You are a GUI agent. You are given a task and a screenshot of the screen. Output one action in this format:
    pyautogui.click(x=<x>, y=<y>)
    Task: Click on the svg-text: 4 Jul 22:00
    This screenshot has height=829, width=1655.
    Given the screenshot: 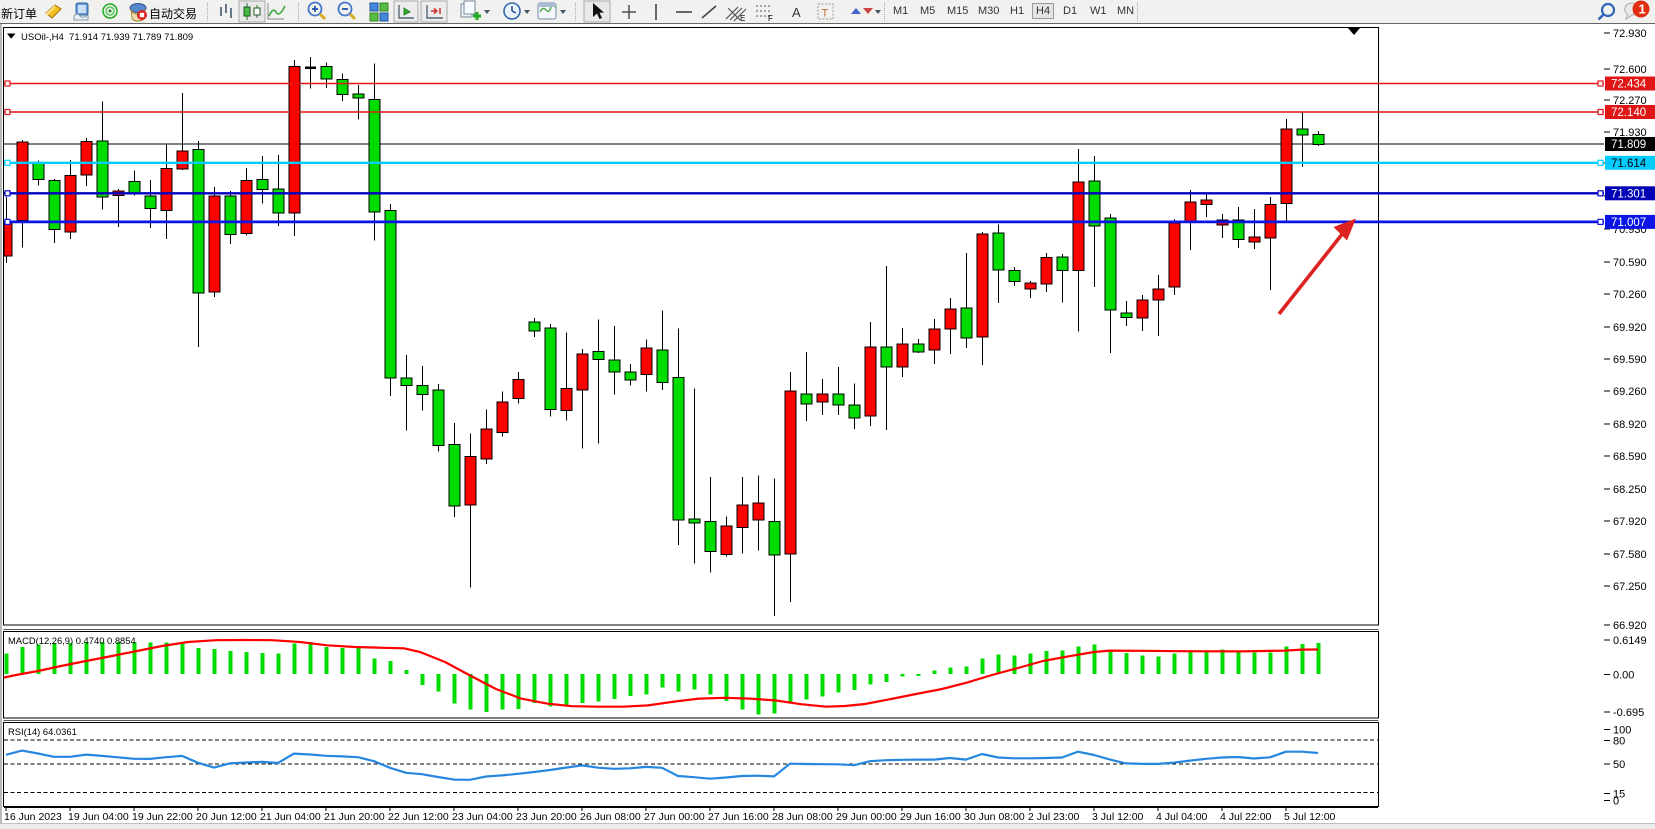 What is the action you would take?
    pyautogui.click(x=1246, y=817)
    